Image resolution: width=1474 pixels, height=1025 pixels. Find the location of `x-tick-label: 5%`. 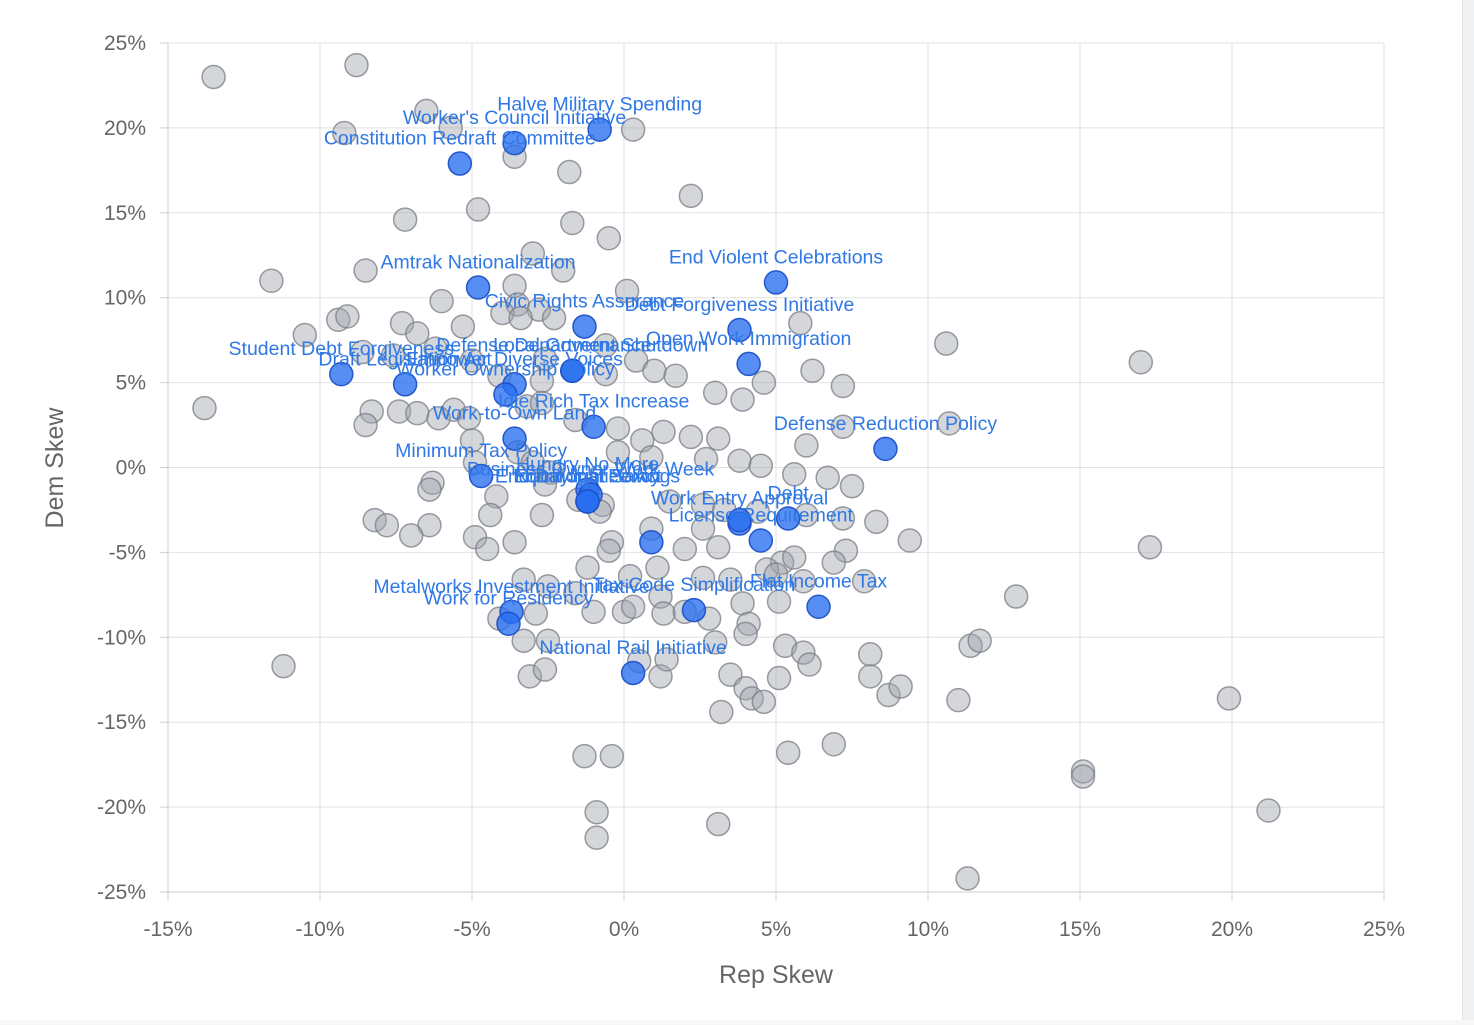

x-tick-label: 5% is located at coordinates (776, 929).